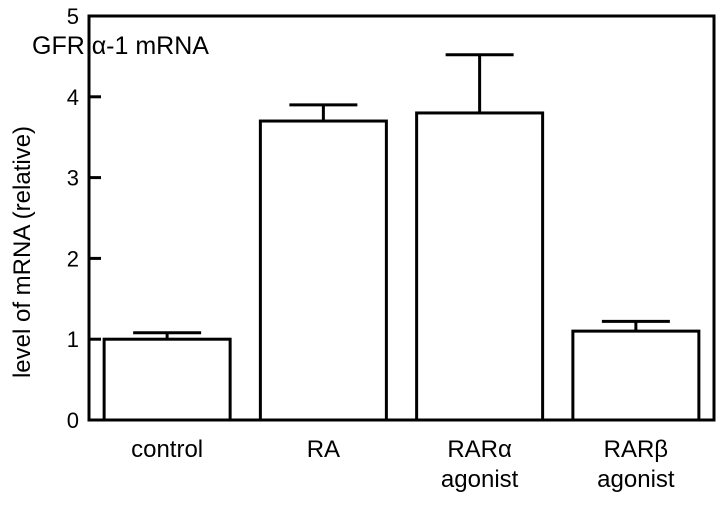 This screenshot has width=720, height=509. I want to click on chart-title: GFR α-1 mRNA, so click(120, 46).